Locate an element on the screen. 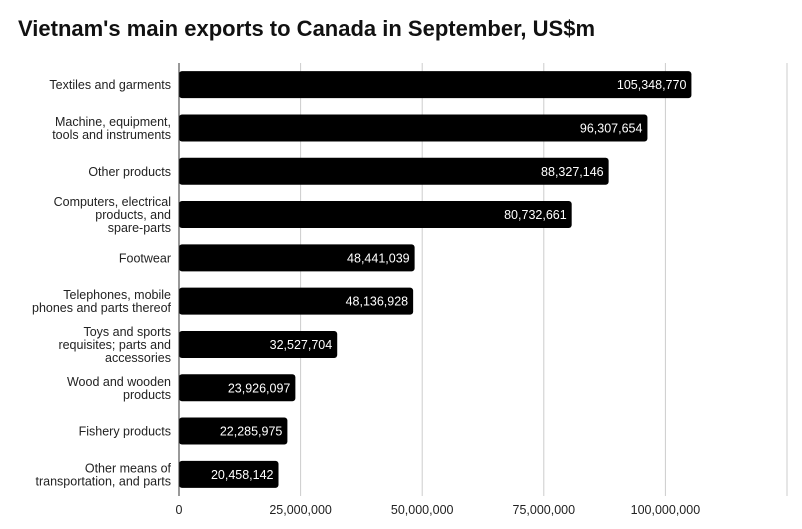  category-label: Machine, equipment, tools and instruments is located at coordinates (111, 128).